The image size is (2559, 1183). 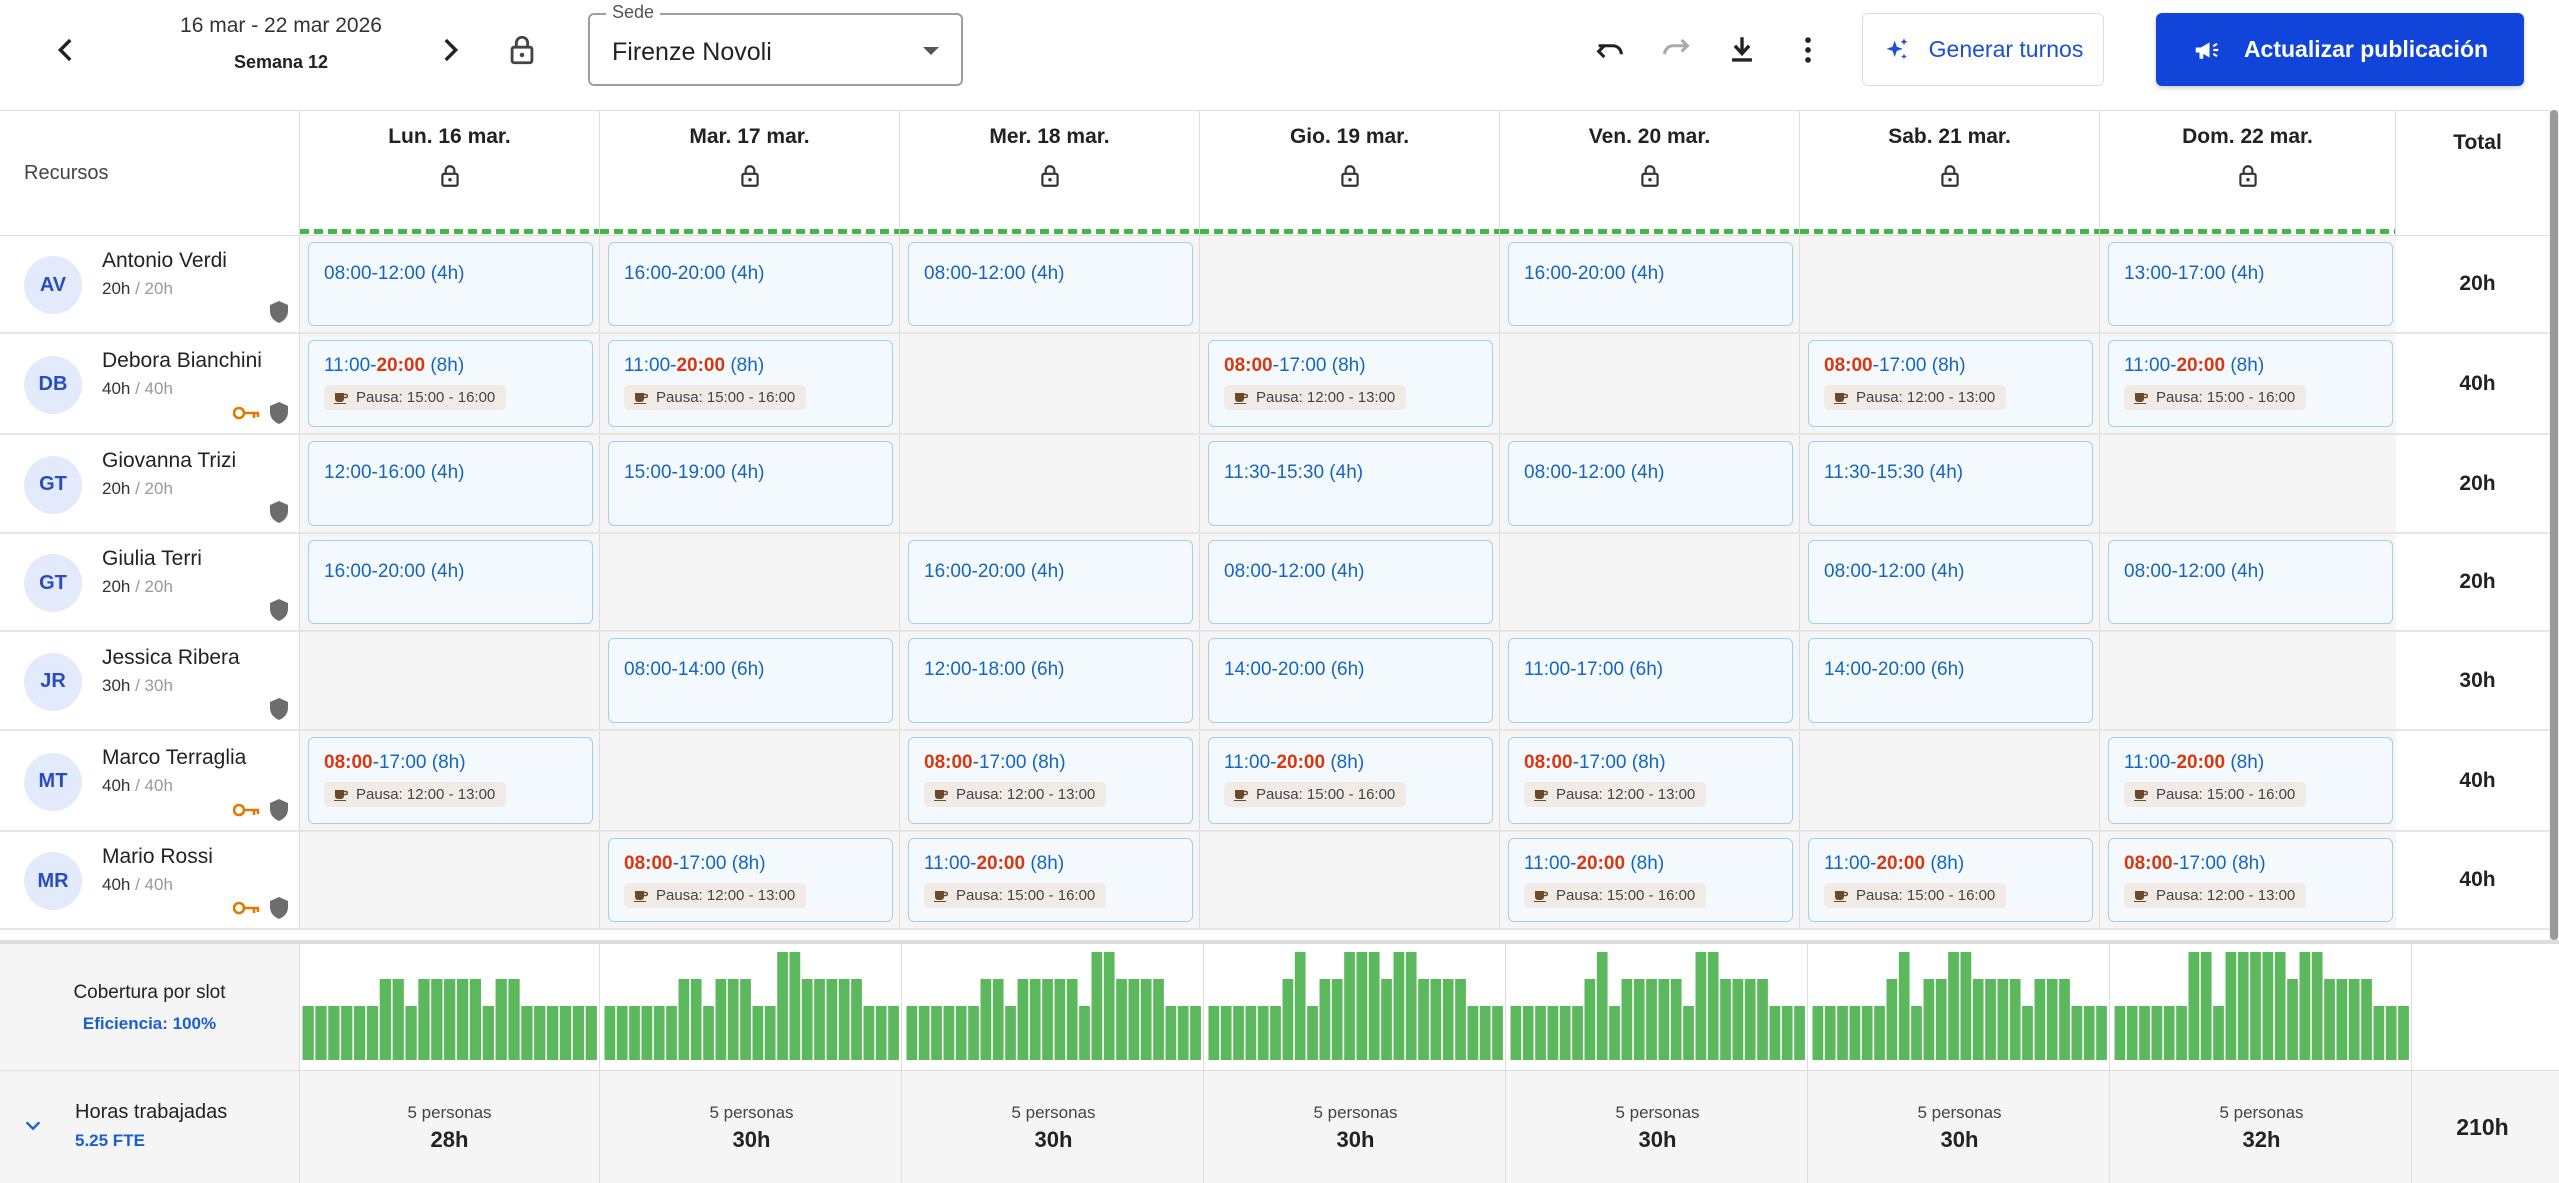 What do you see at coordinates (150, 483) in the screenshot?
I see `resource-cell: GT Giovanna Trizi 20h / 20h` at bounding box center [150, 483].